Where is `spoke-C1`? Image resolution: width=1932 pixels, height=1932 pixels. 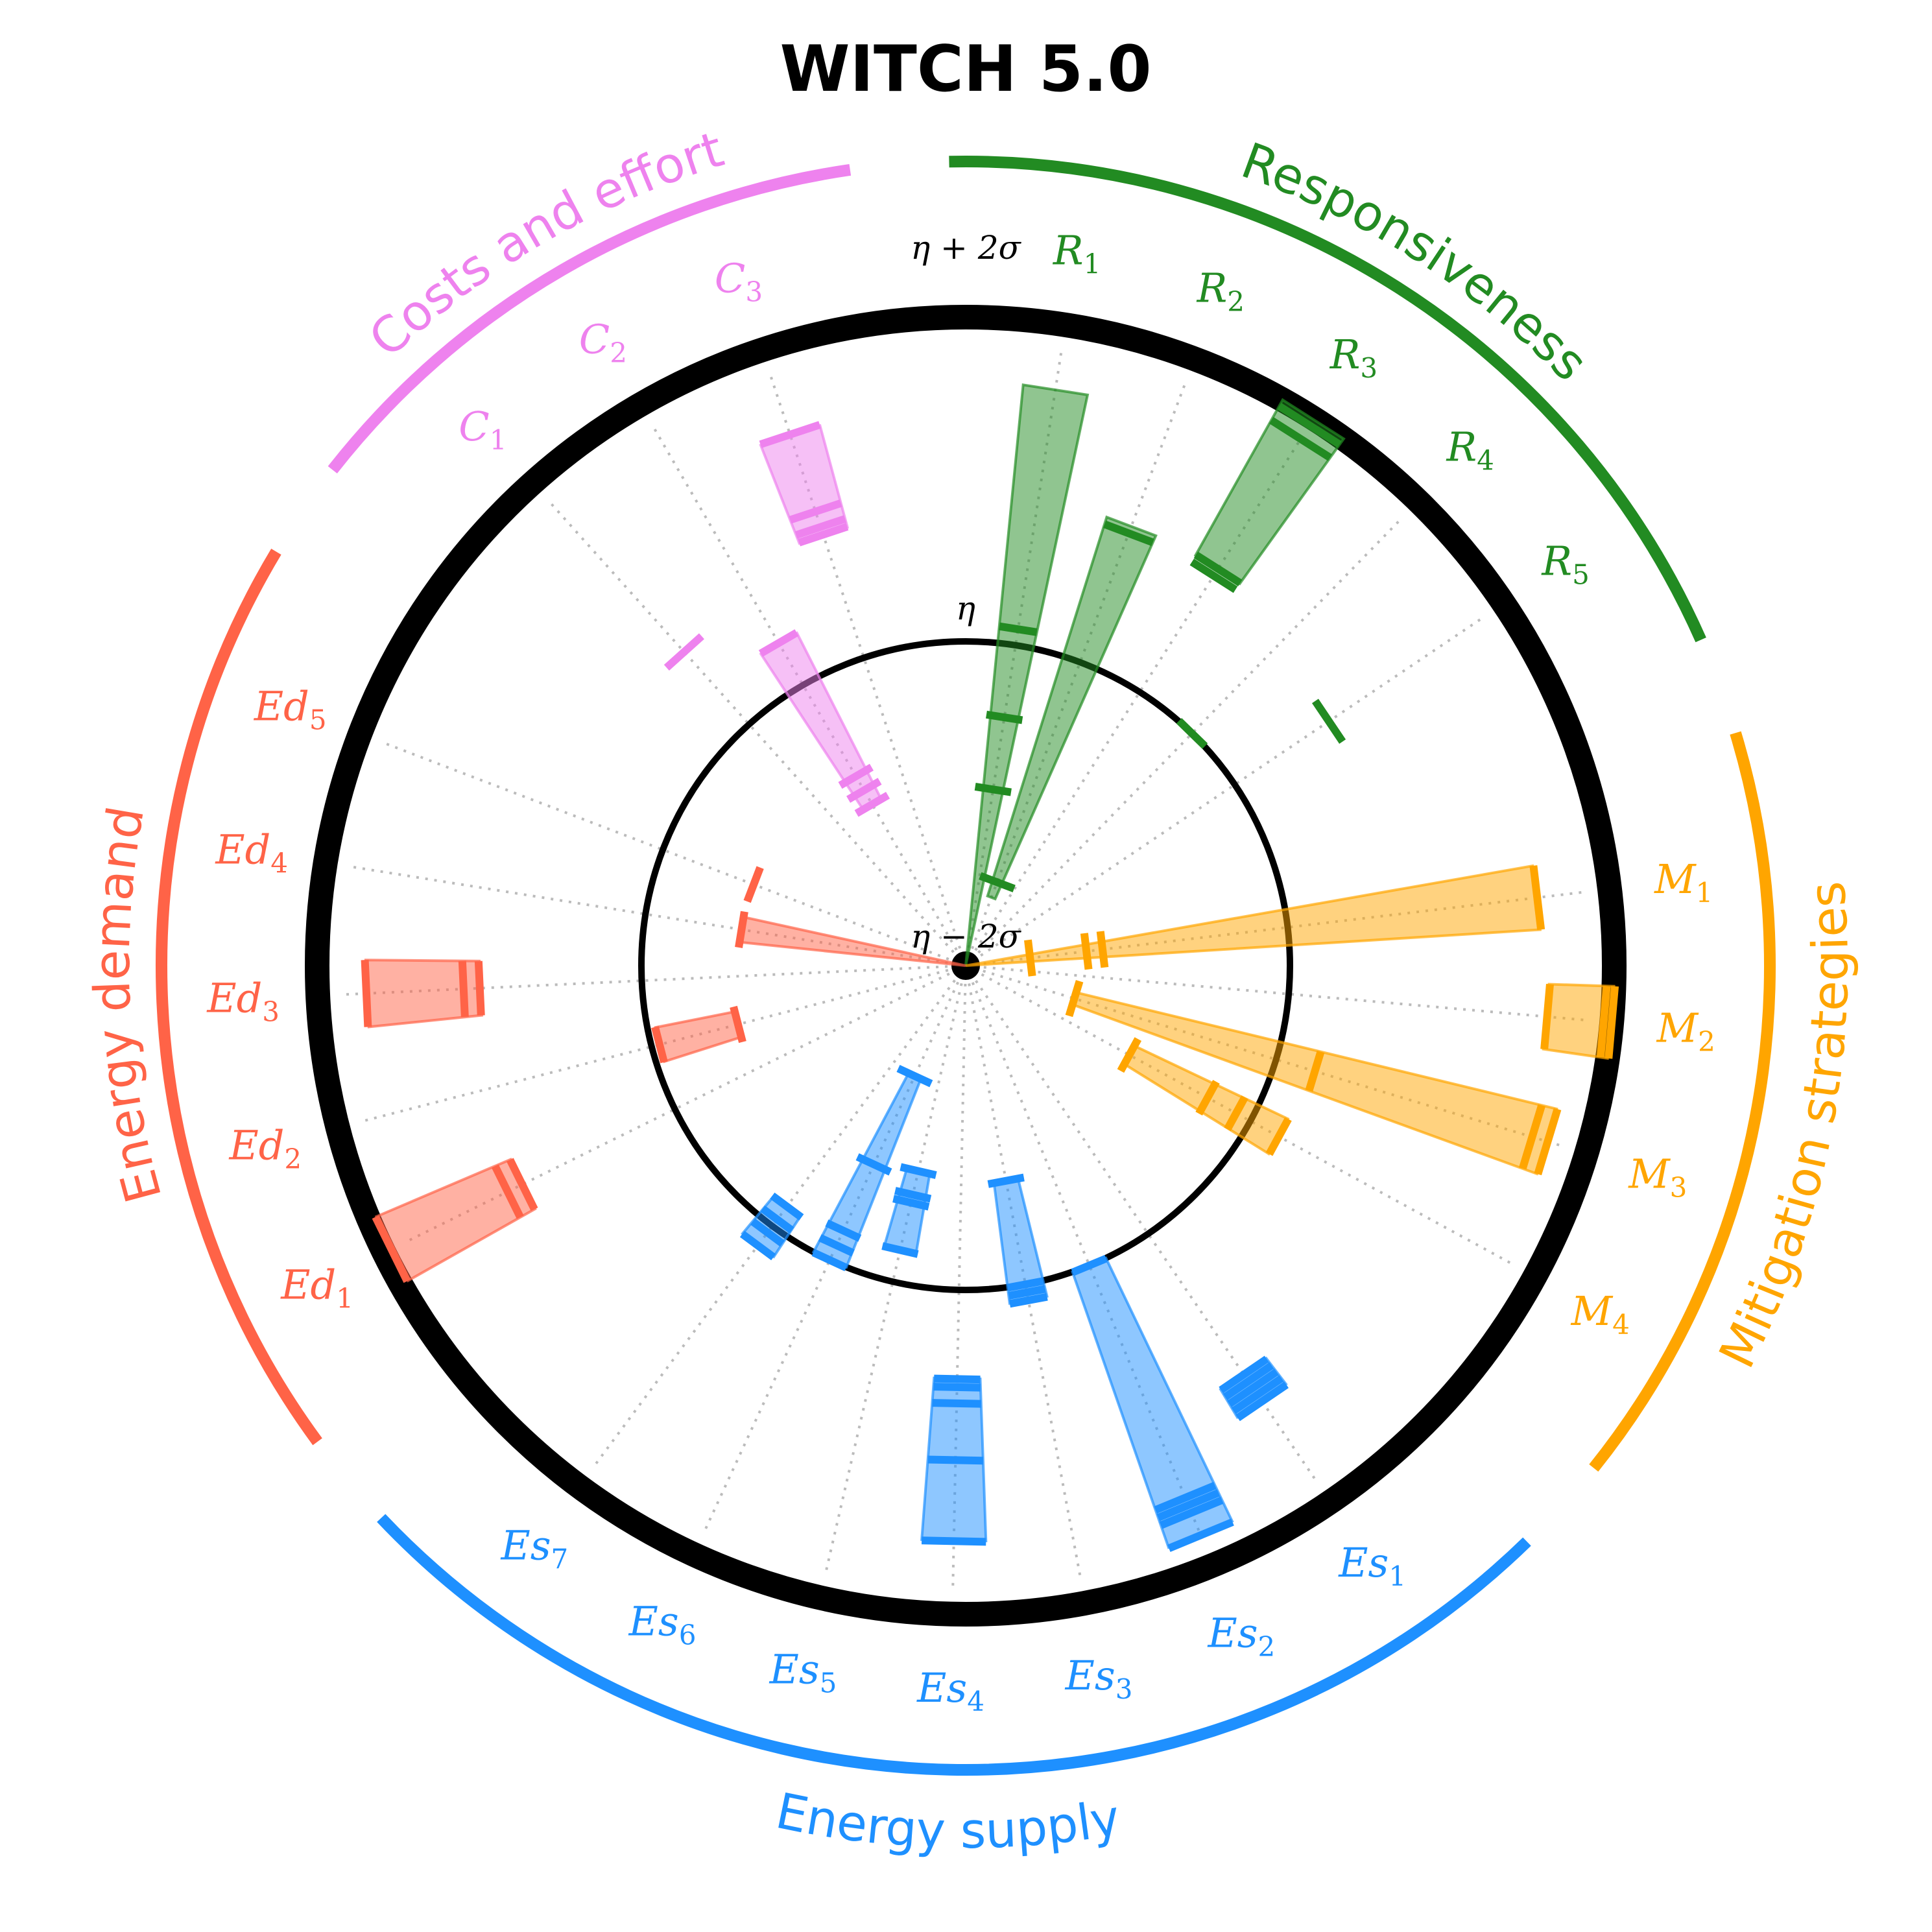 spoke-C1 is located at coordinates (757, 733).